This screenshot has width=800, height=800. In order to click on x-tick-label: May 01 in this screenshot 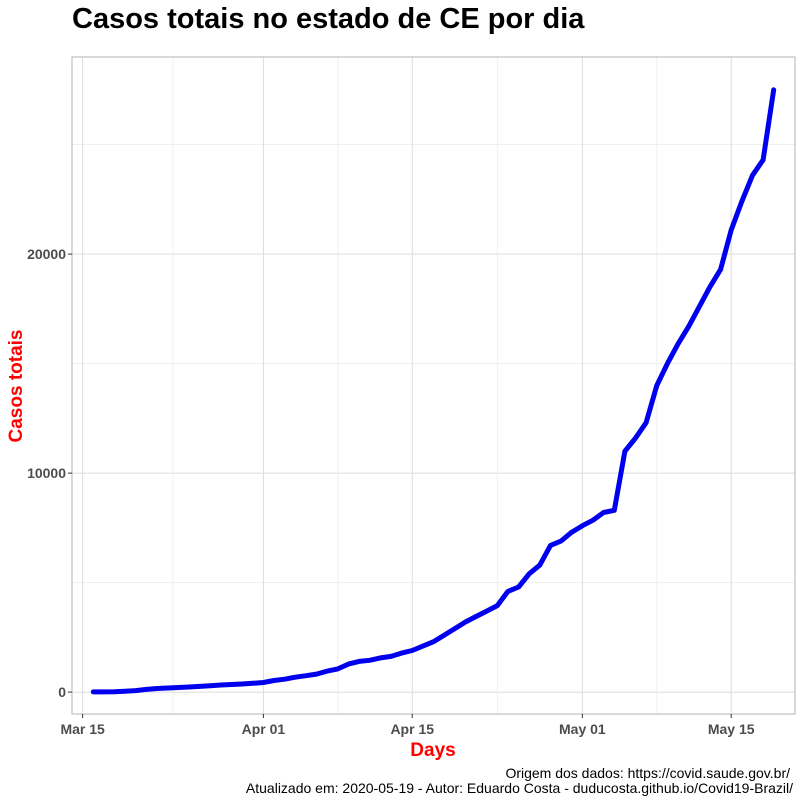, I will do `click(582, 729)`.